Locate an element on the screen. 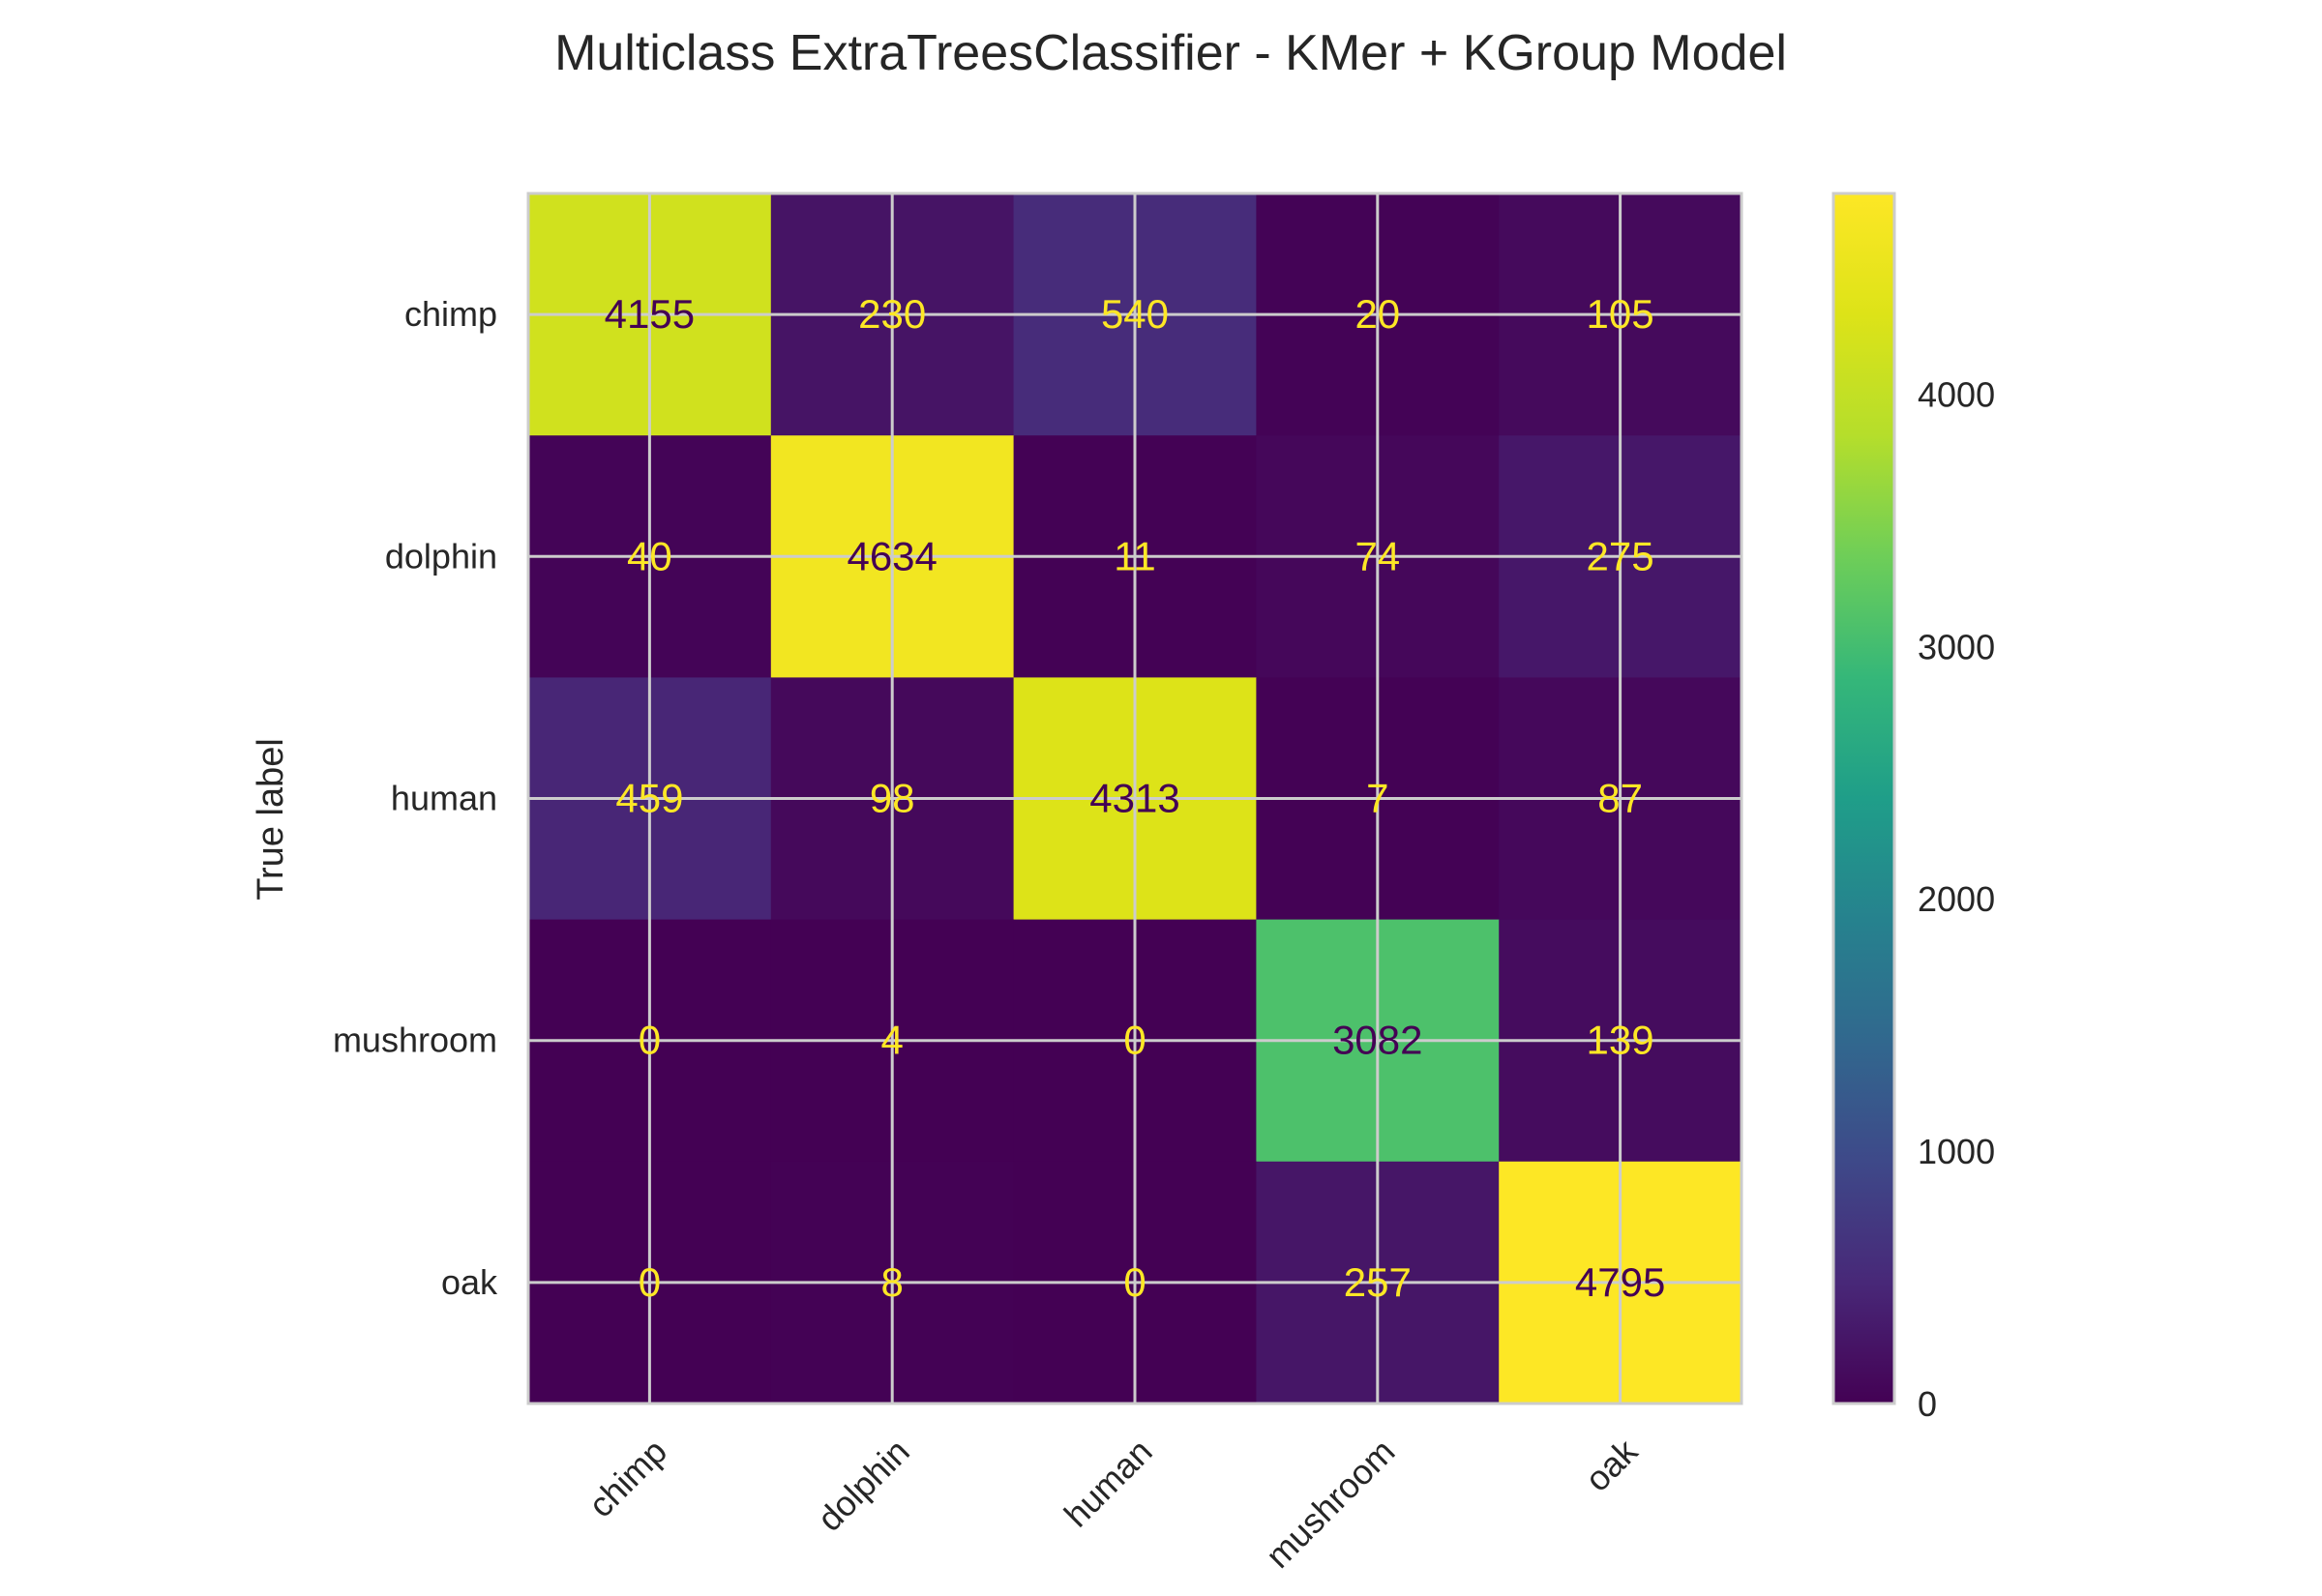 The width and height of the screenshot is (2322, 1596). x-tick-label: chimp is located at coordinates (627, 1478).